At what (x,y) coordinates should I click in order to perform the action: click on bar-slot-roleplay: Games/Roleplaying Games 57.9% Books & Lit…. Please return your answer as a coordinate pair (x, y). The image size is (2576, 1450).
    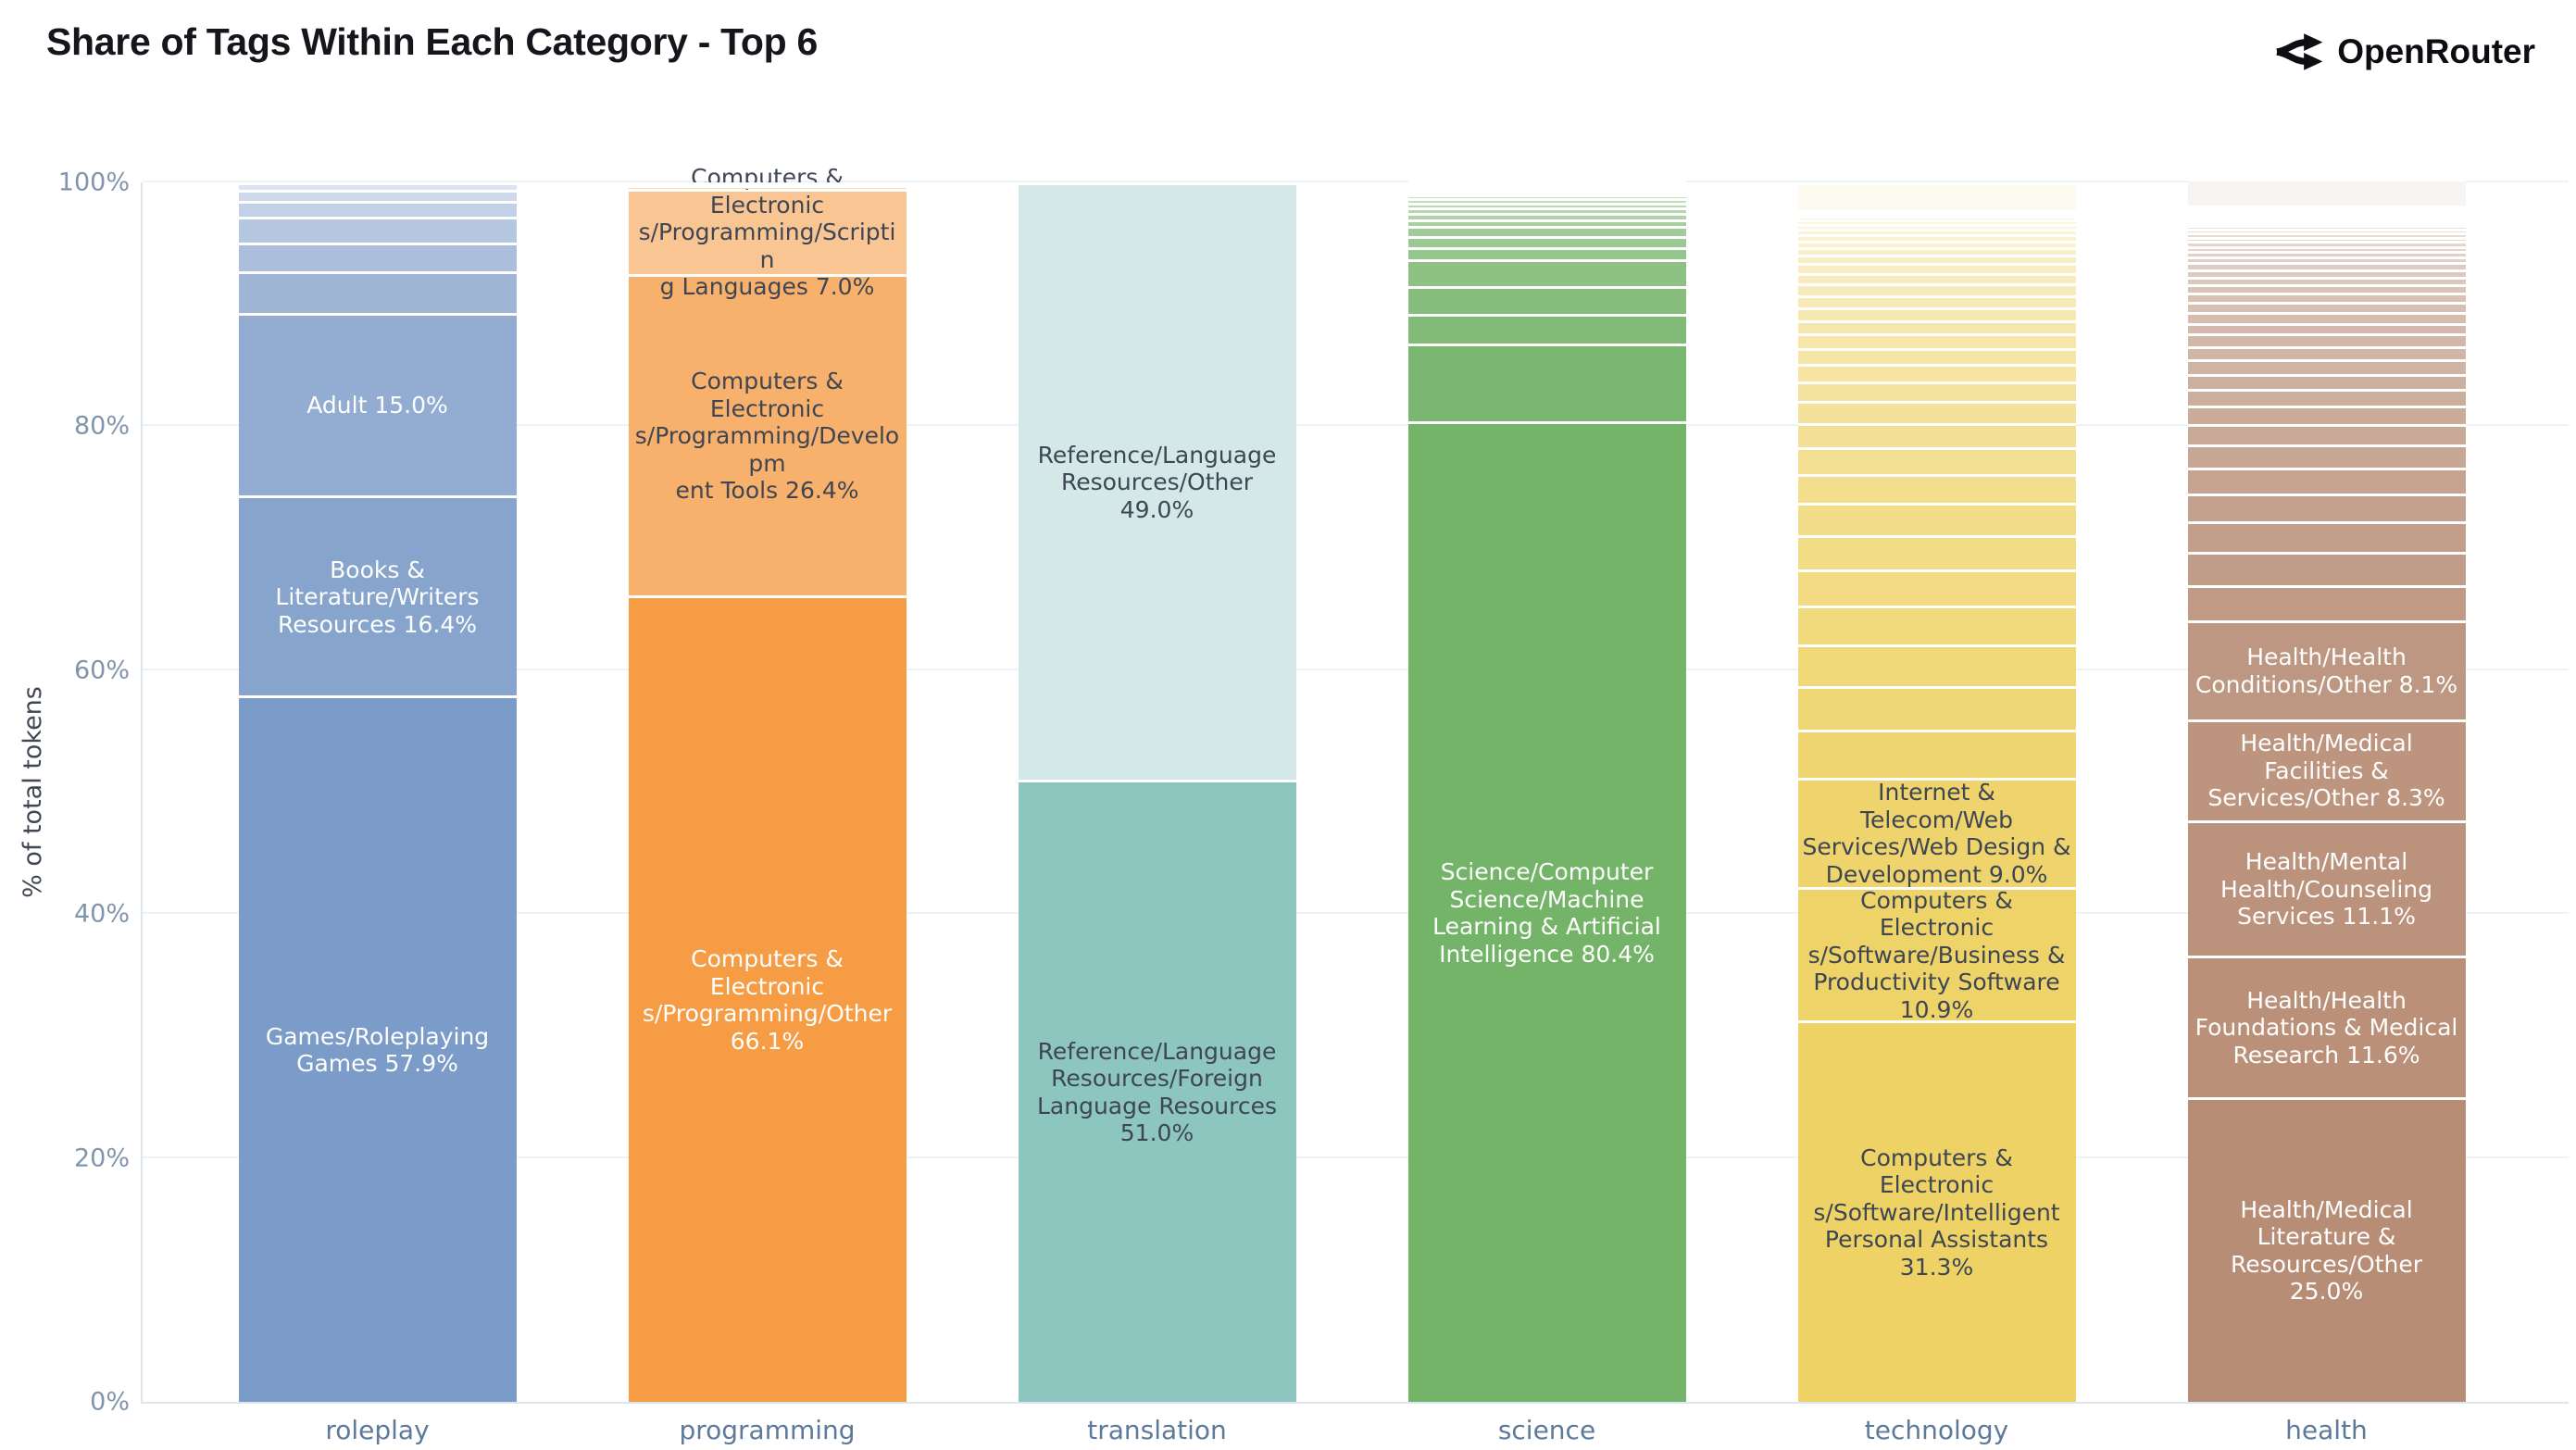
    Looking at the image, I should click on (377, 792).